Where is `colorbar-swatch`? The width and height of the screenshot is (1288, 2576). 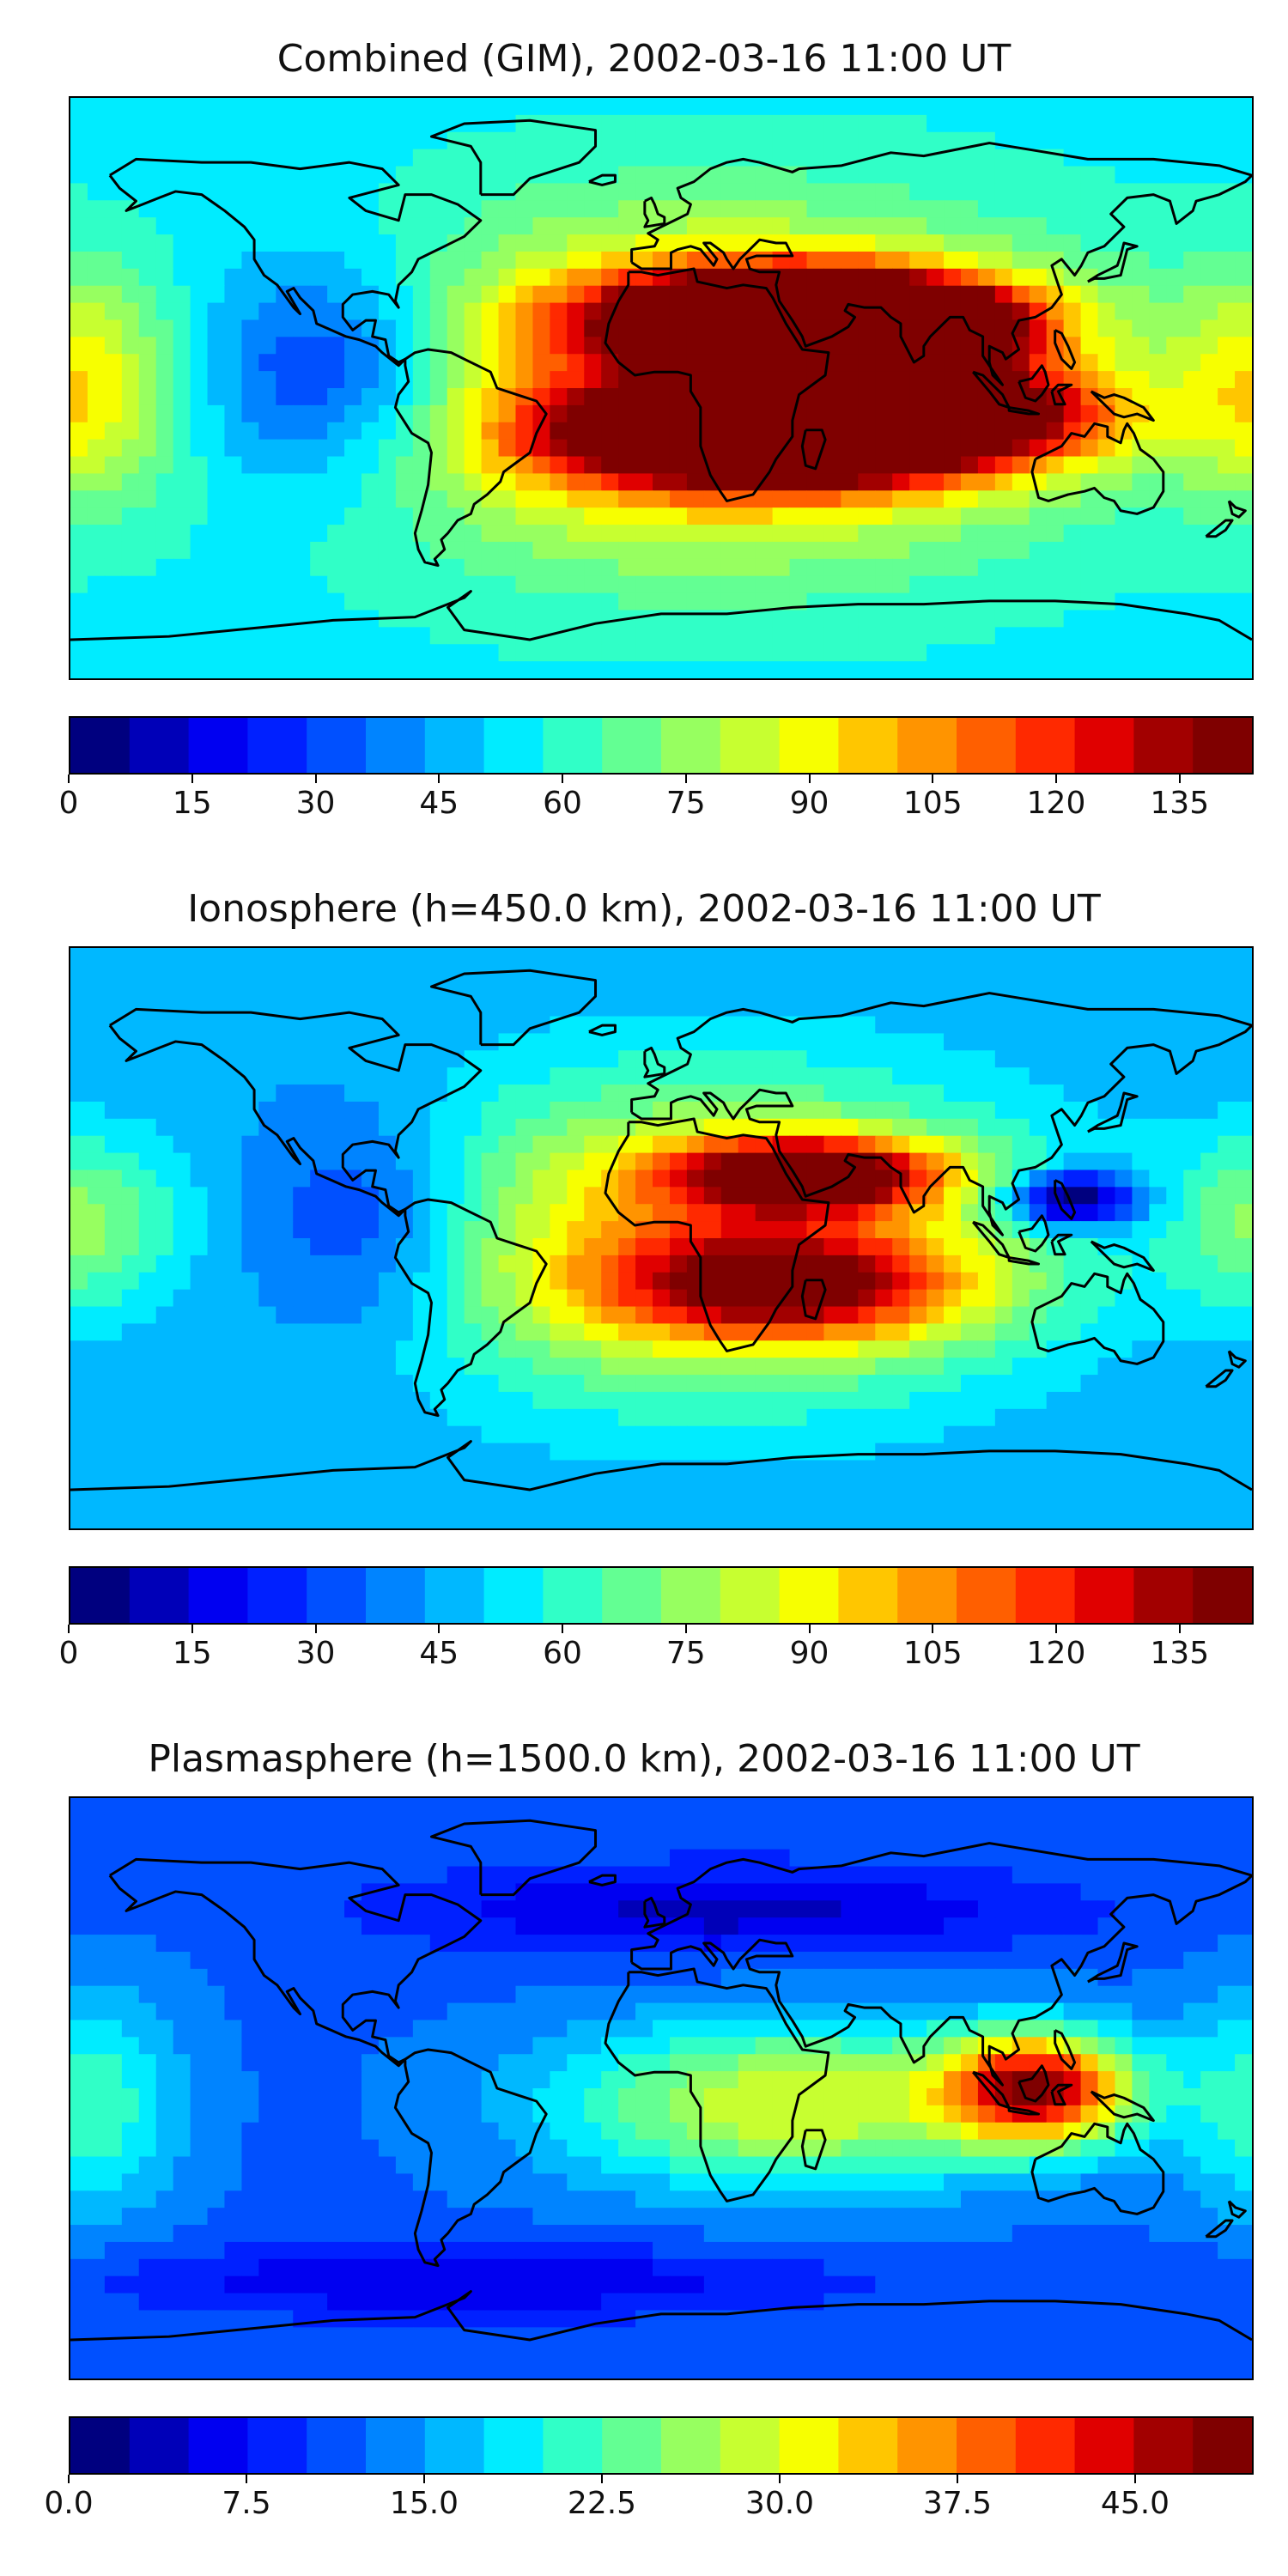 colorbar-swatch is located at coordinates (513, 746).